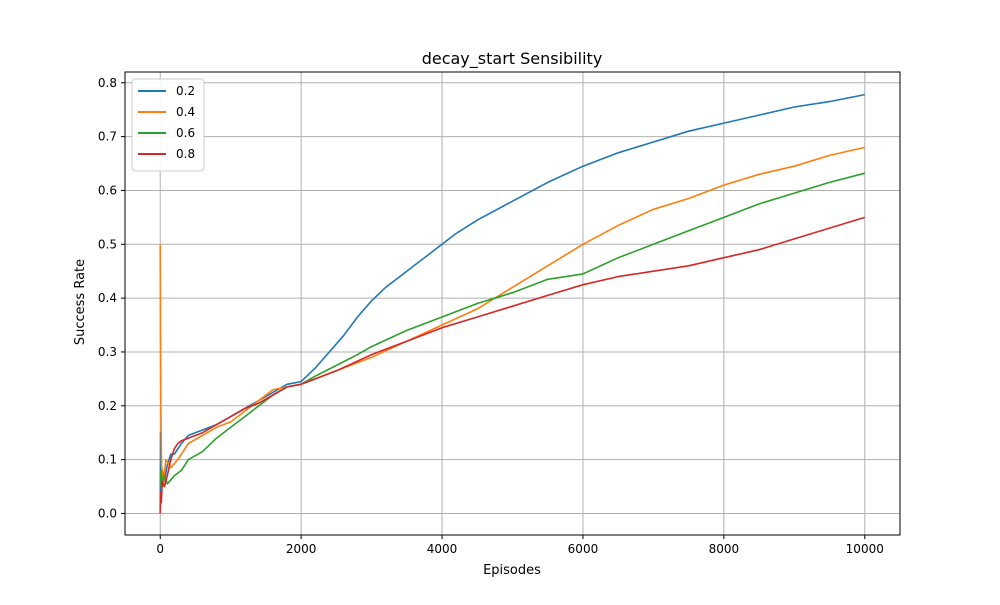 Image resolution: width=1000 pixels, height=605 pixels. What do you see at coordinates (865, 549) in the screenshot?
I see `x-tick-label: 10000` at bounding box center [865, 549].